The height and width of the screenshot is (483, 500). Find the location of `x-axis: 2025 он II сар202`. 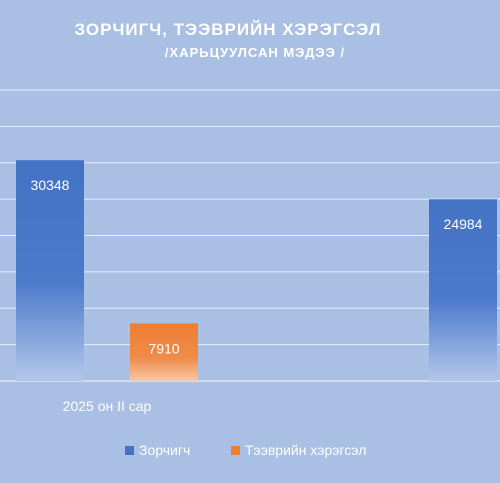

x-axis: 2025 он II сар202 is located at coordinates (107, 406).